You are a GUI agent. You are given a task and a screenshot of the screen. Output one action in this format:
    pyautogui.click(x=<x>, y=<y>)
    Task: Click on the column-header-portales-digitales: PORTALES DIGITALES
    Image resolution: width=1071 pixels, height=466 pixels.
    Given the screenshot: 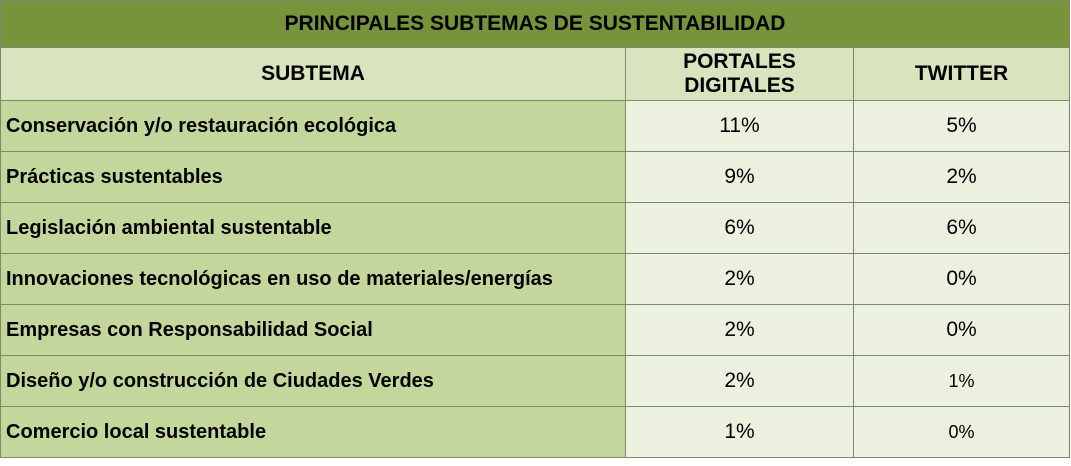 What is the action you would take?
    pyautogui.click(x=739, y=74)
    